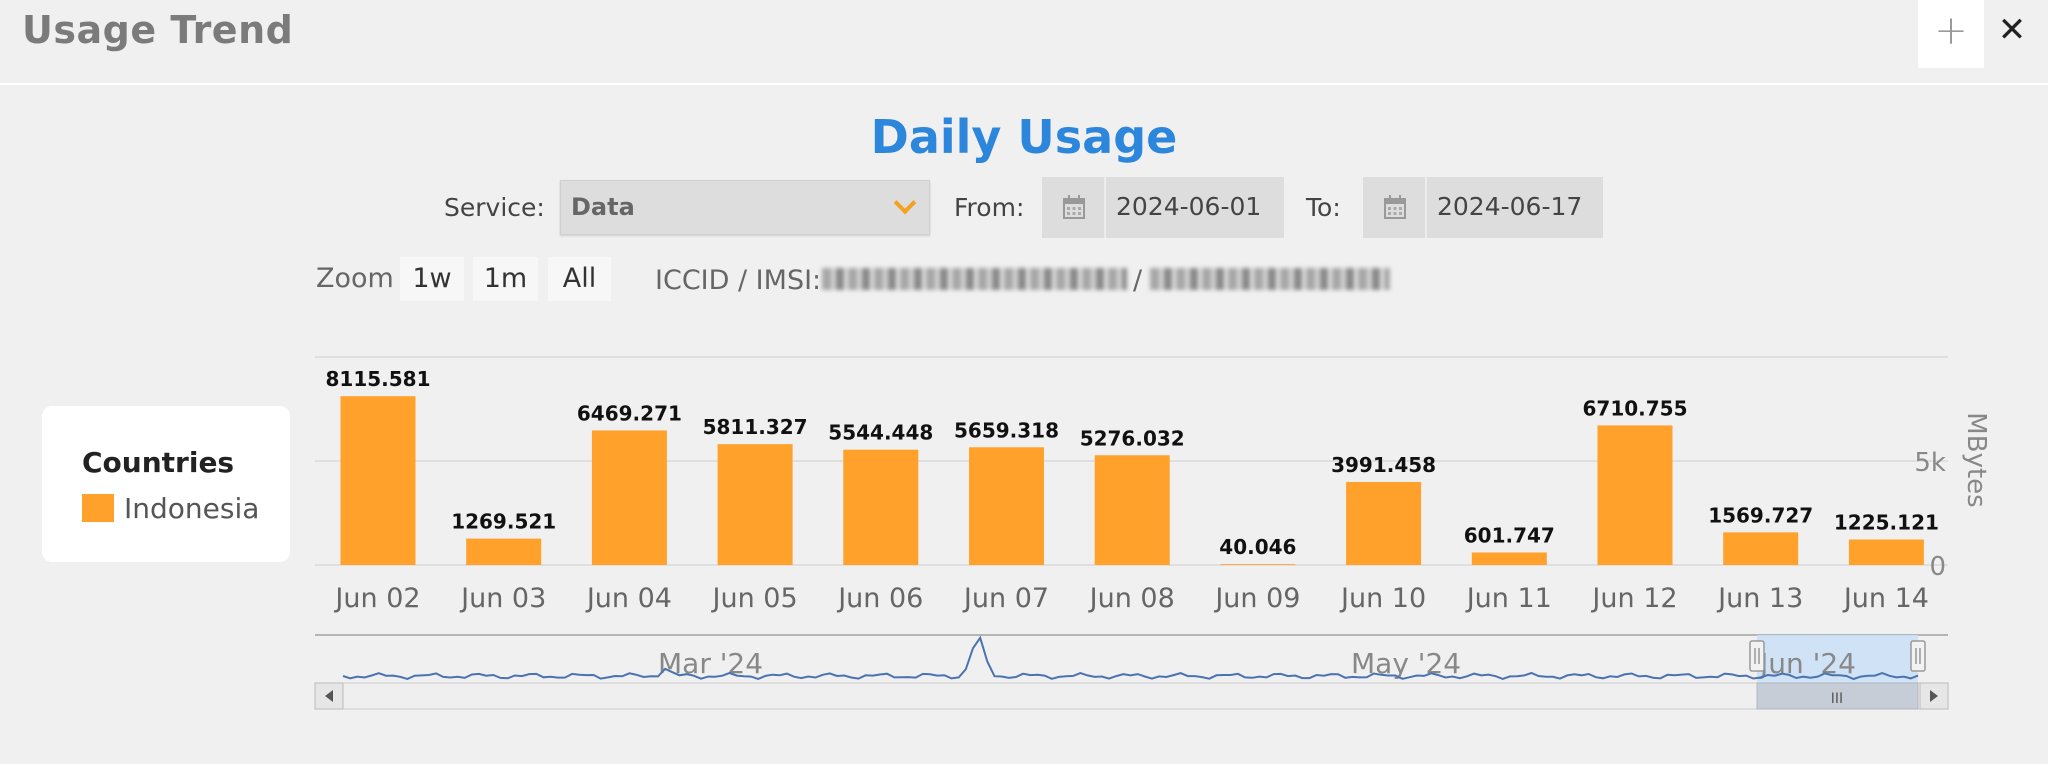 The width and height of the screenshot is (2048, 764). I want to click on bar-value-label: 8115.581, so click(377, 379).